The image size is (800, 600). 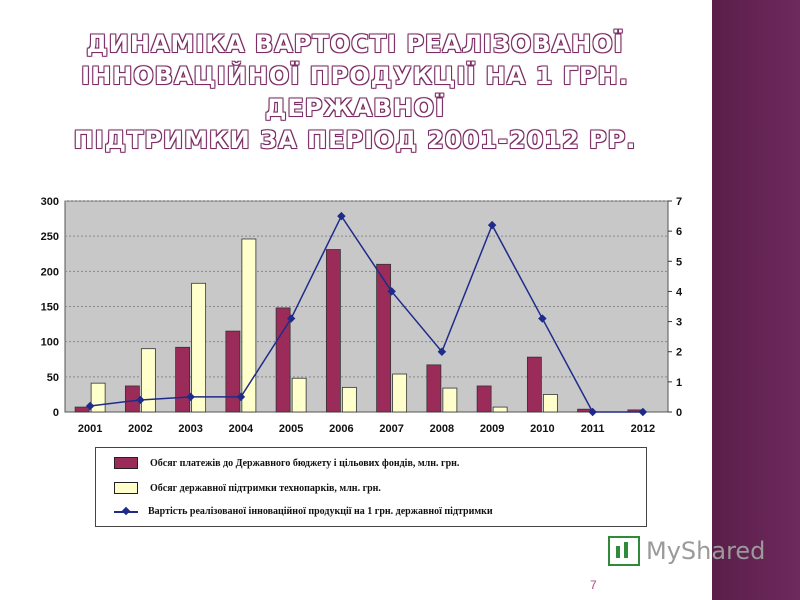 What do you see at coordinates (391, 429) in the screenshot?
I see `x-tick-label: 2007` at bounding box center [391, 429].